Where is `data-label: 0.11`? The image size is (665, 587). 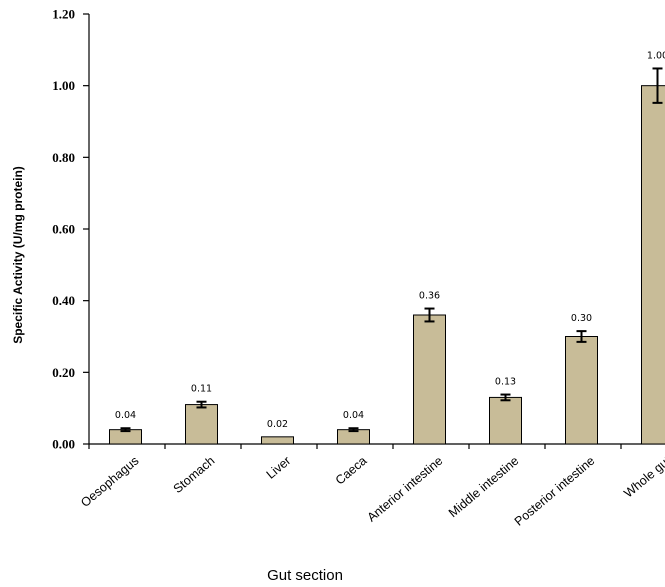
data-label: 0.11 is located at coordinates (201, 389).